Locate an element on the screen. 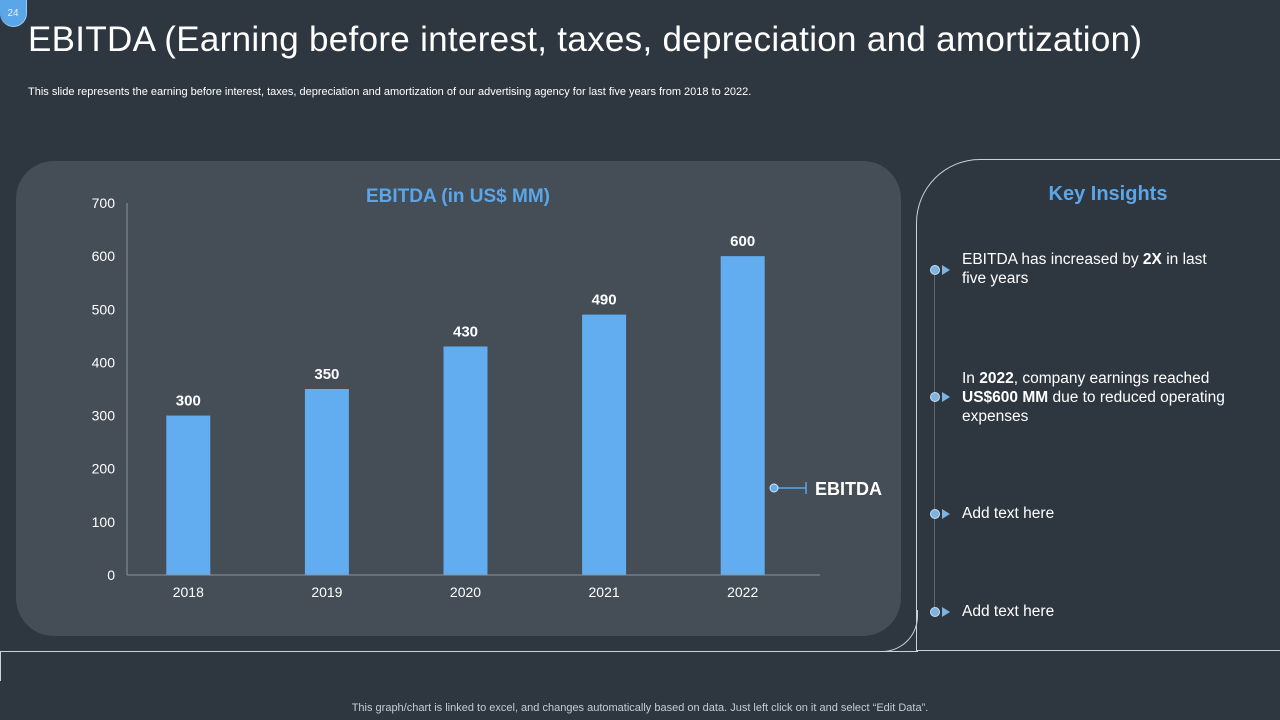 The image size is (1280, 720). bar-2018 is located at coordinates (188, 495).